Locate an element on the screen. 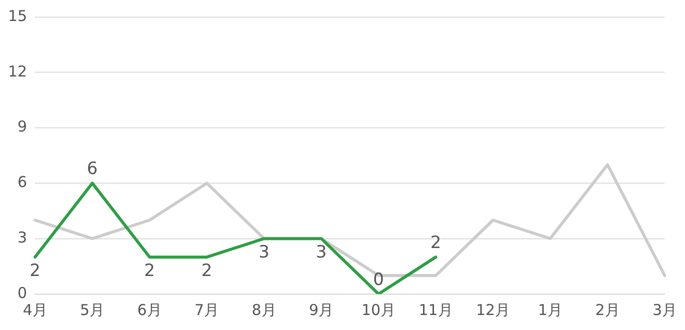 The image size is (685, 330). x-tick-label: 4月 is located at coordinates (35, 309).